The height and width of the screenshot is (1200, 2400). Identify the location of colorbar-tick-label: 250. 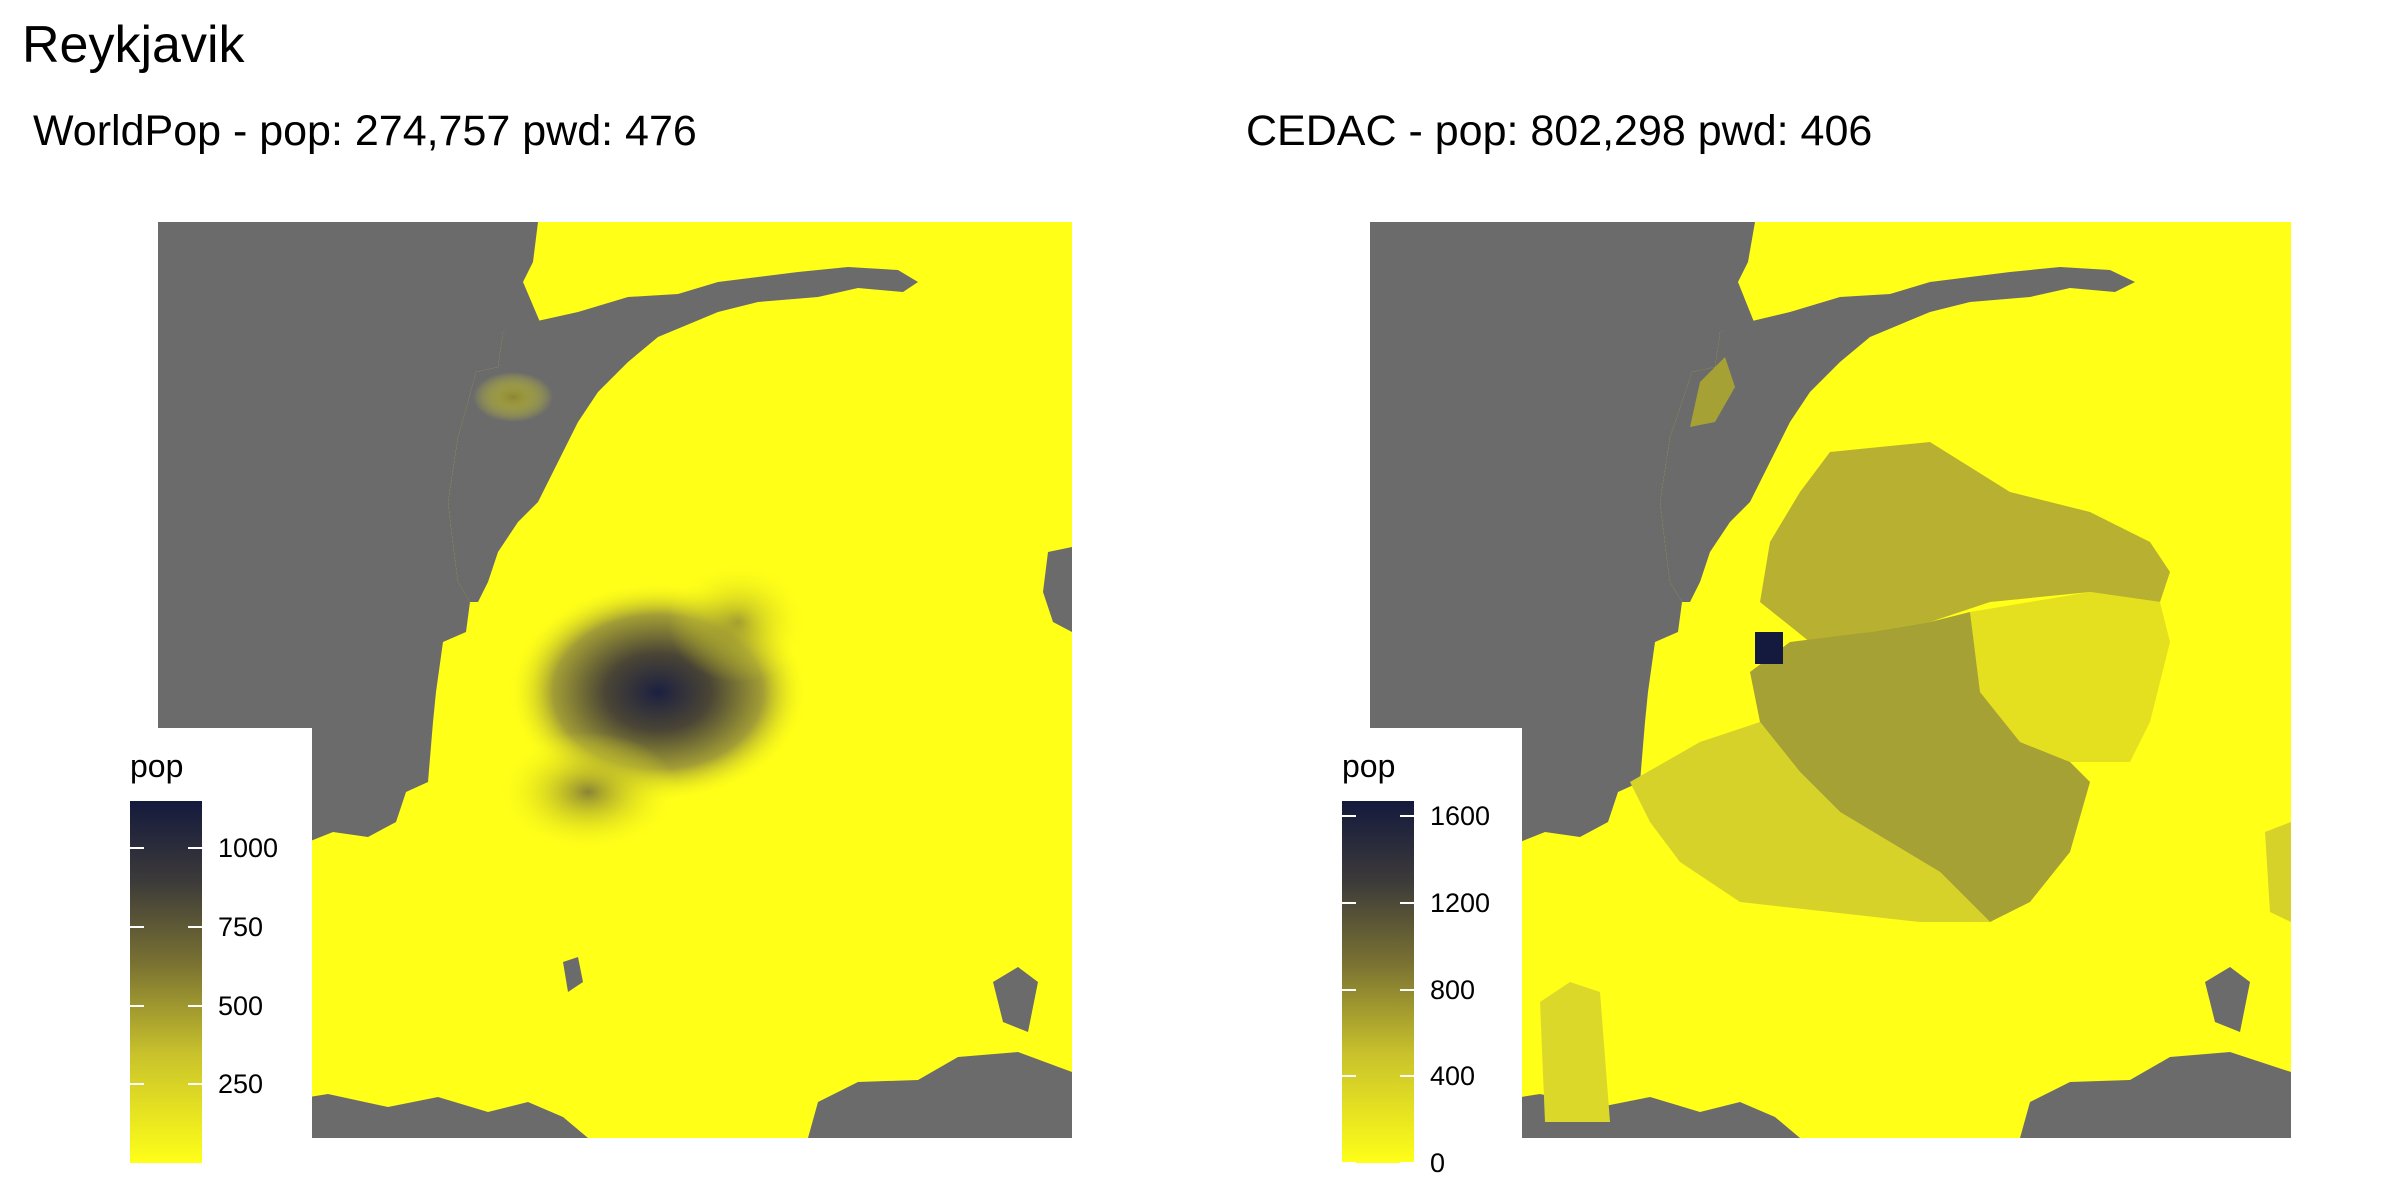
(241, 1084).